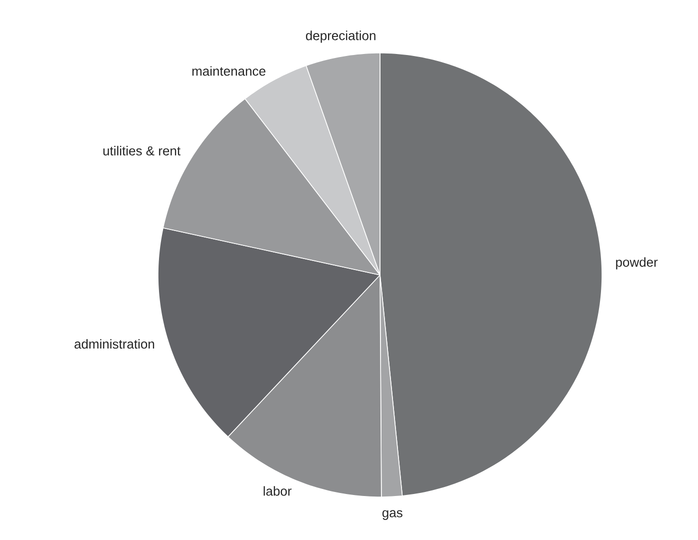 This screenshot has width=698, height=540. I want to click on slice-label: powder, so click(637, 263).